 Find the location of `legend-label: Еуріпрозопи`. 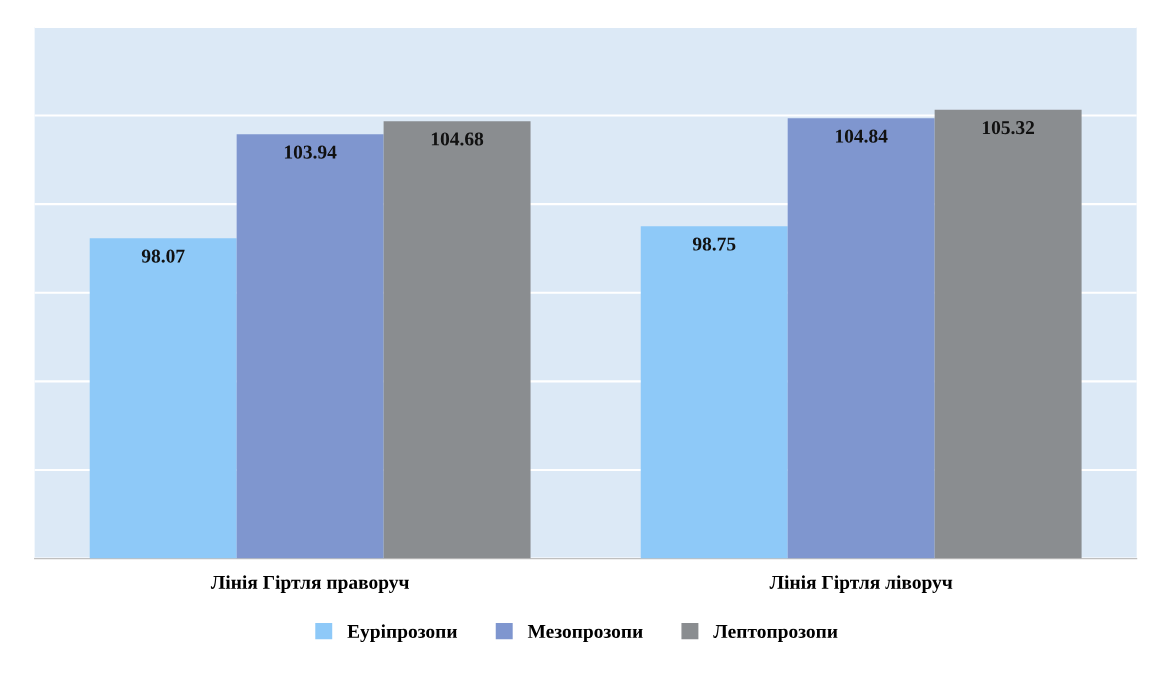

legend-label: Еуріпрозопи is located at coordinates (402, 633).